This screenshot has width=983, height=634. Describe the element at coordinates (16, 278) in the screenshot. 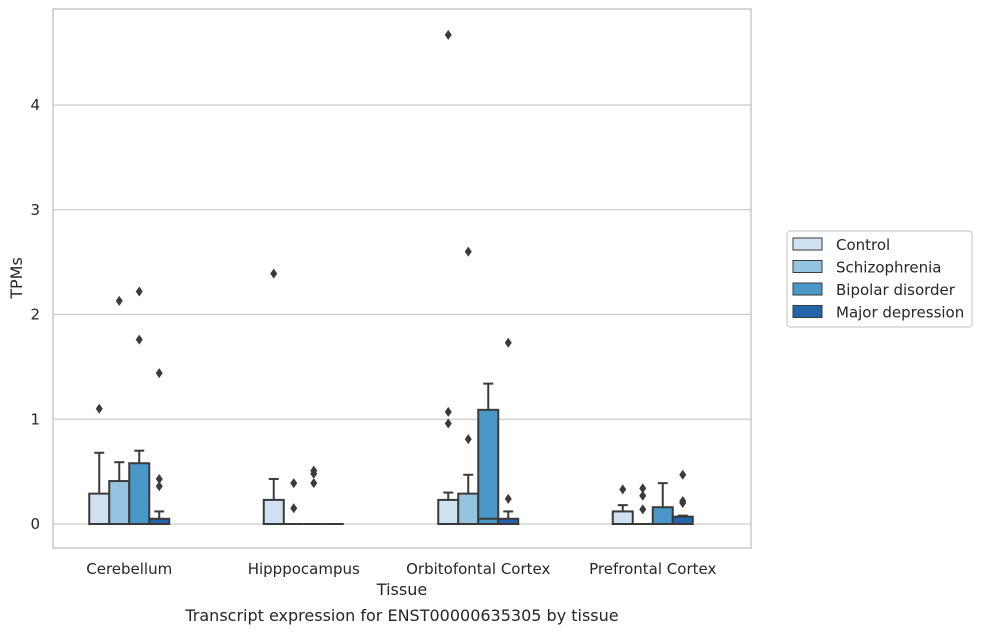

I see `y-axis-label: TPMs` at that location.